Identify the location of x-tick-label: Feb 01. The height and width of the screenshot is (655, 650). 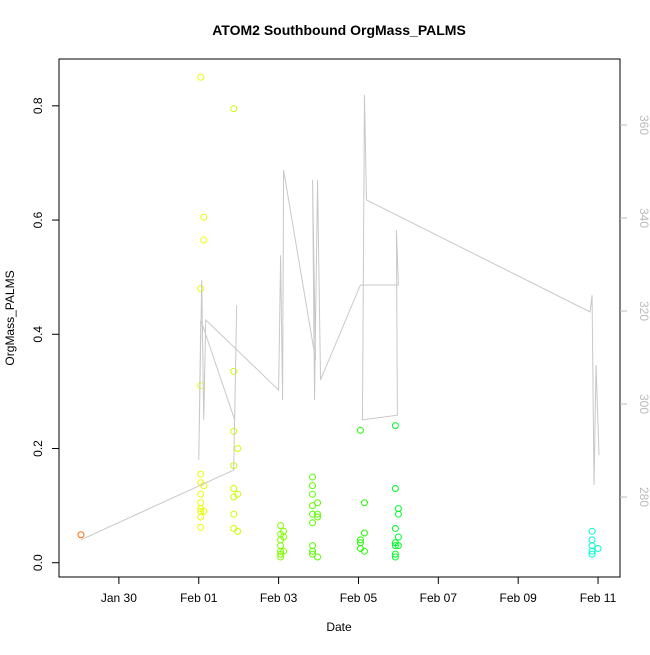
(199, 598).